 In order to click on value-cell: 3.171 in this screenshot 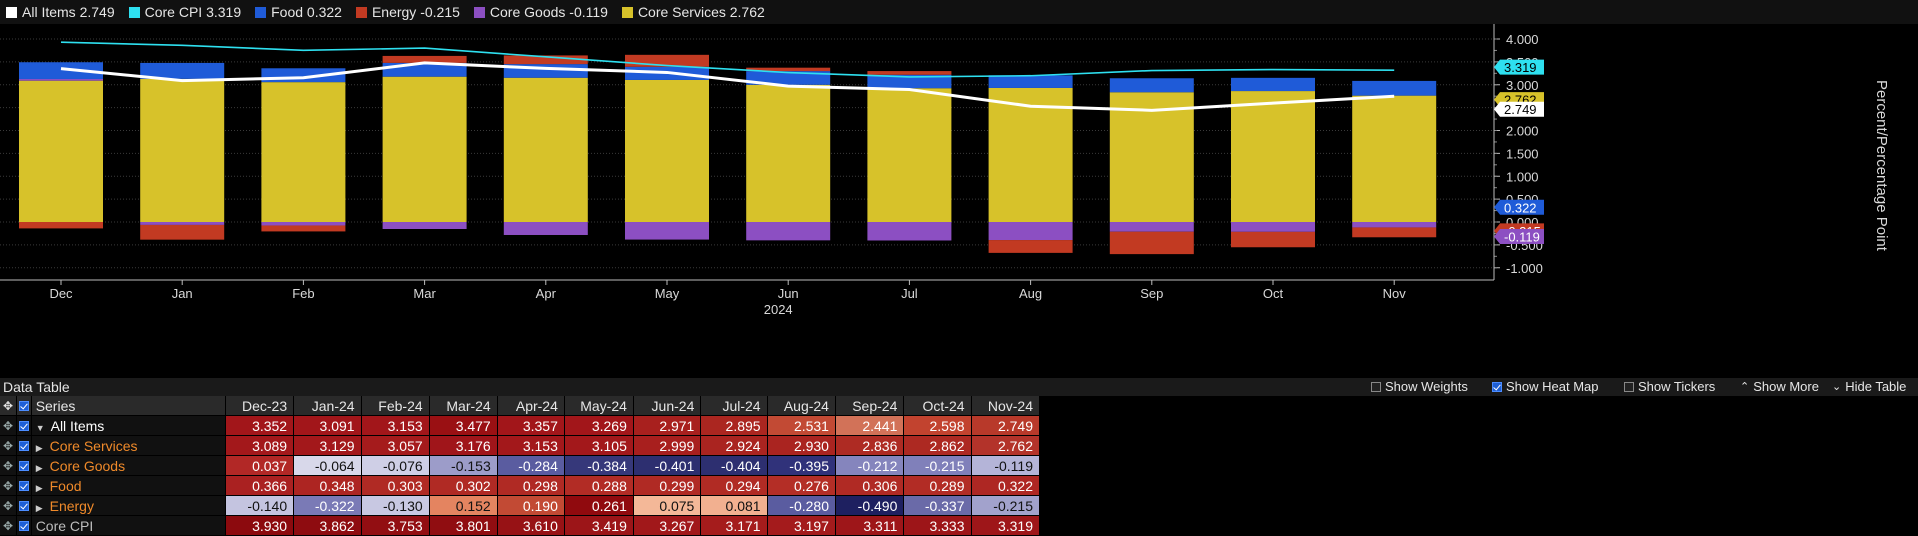, I will do `click(734, 525)`.